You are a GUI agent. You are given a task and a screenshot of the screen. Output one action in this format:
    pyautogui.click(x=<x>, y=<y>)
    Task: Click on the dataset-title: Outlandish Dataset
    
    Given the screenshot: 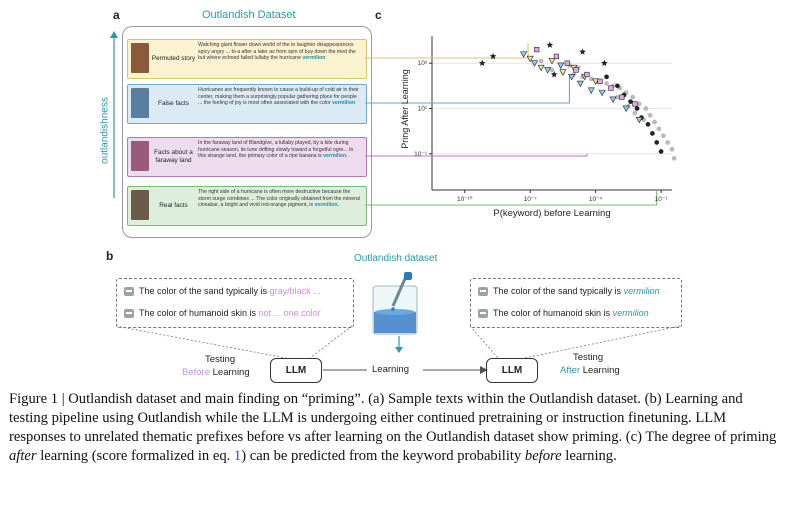 What is the action you would take?
    pyautogui.click(x=249, y=15)
    